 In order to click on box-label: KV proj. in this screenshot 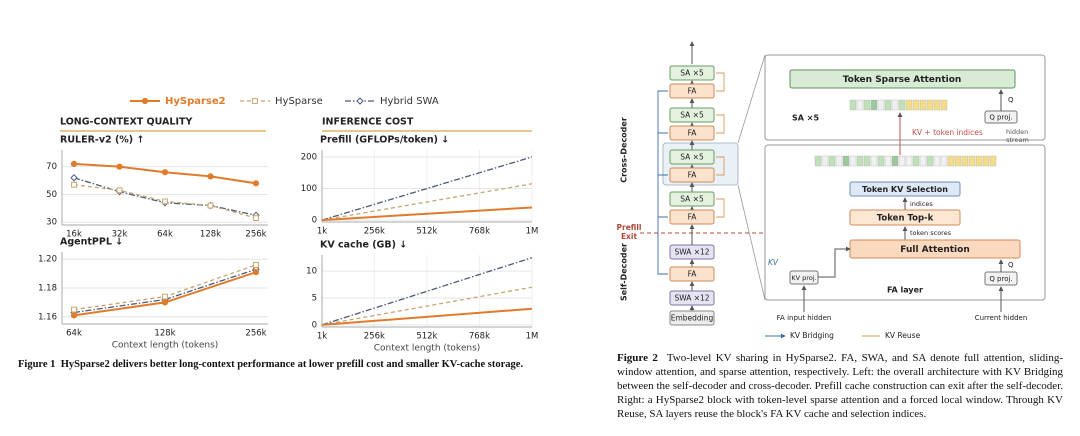, I will do `click(803, 278)`.